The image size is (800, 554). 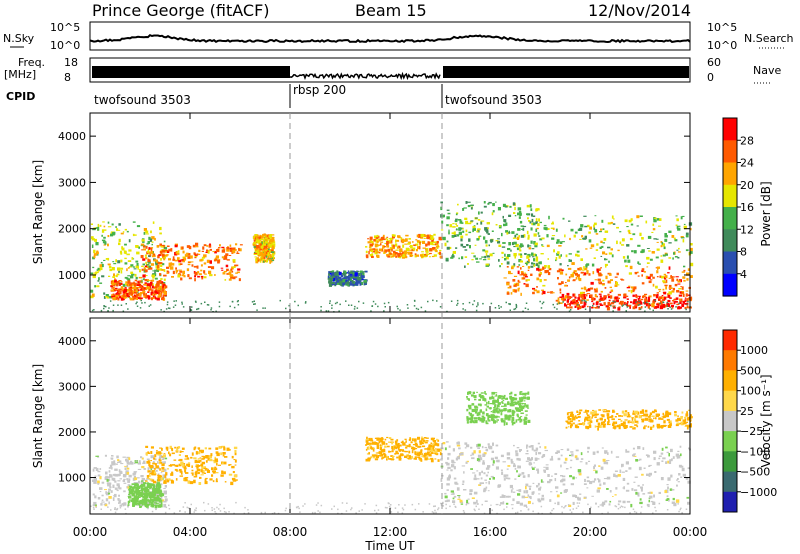 I want to click on power-ytick-label: 2000, so click(x=72, y=229).